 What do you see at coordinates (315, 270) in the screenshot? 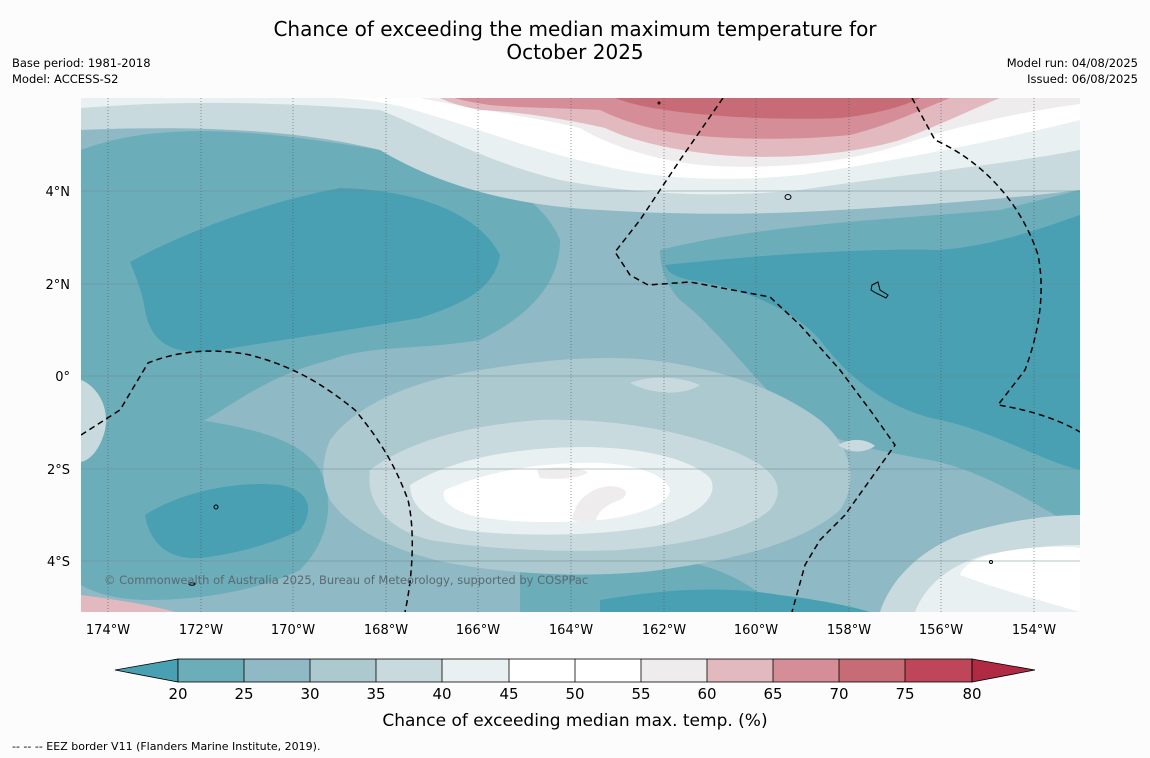
I see `field-below-20-north` at bounding box center [315, 270].